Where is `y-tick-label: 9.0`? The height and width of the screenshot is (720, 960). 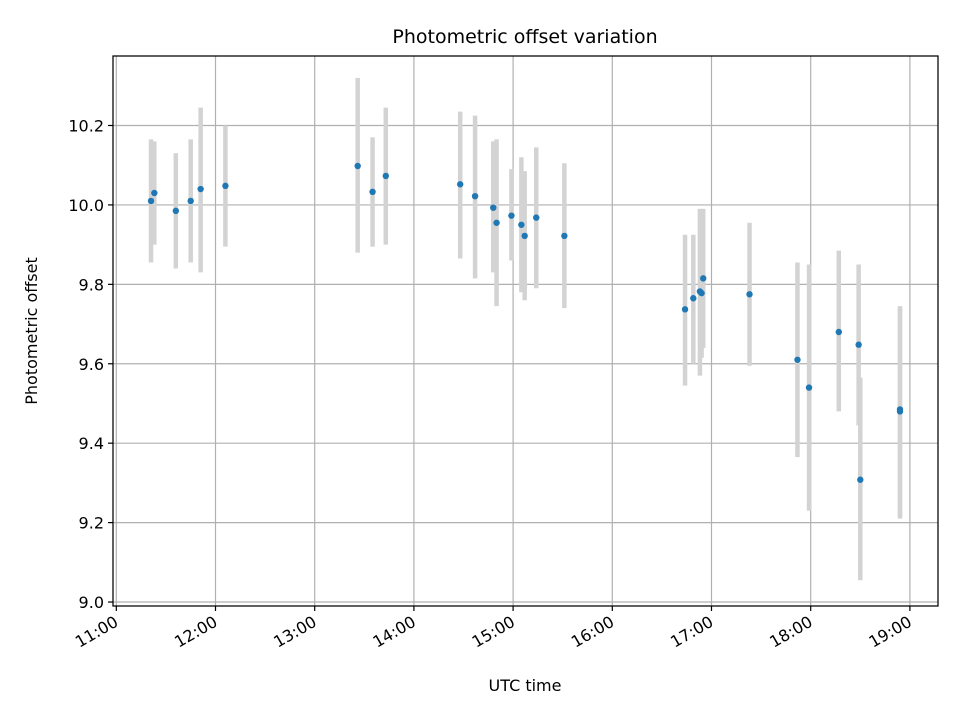 y-tick-label: 9.0 is located at coordinates (91, 602).